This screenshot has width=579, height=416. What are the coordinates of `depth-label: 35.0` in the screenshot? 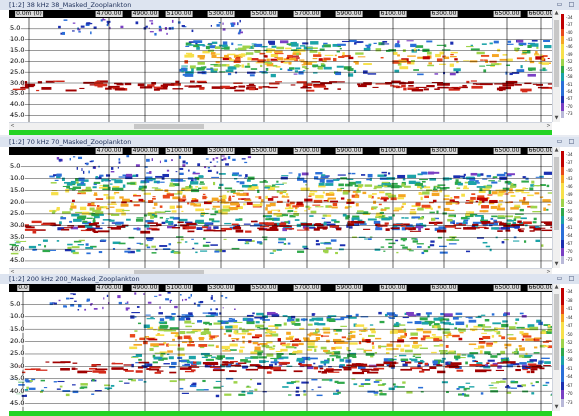 It's located at (17, 378).